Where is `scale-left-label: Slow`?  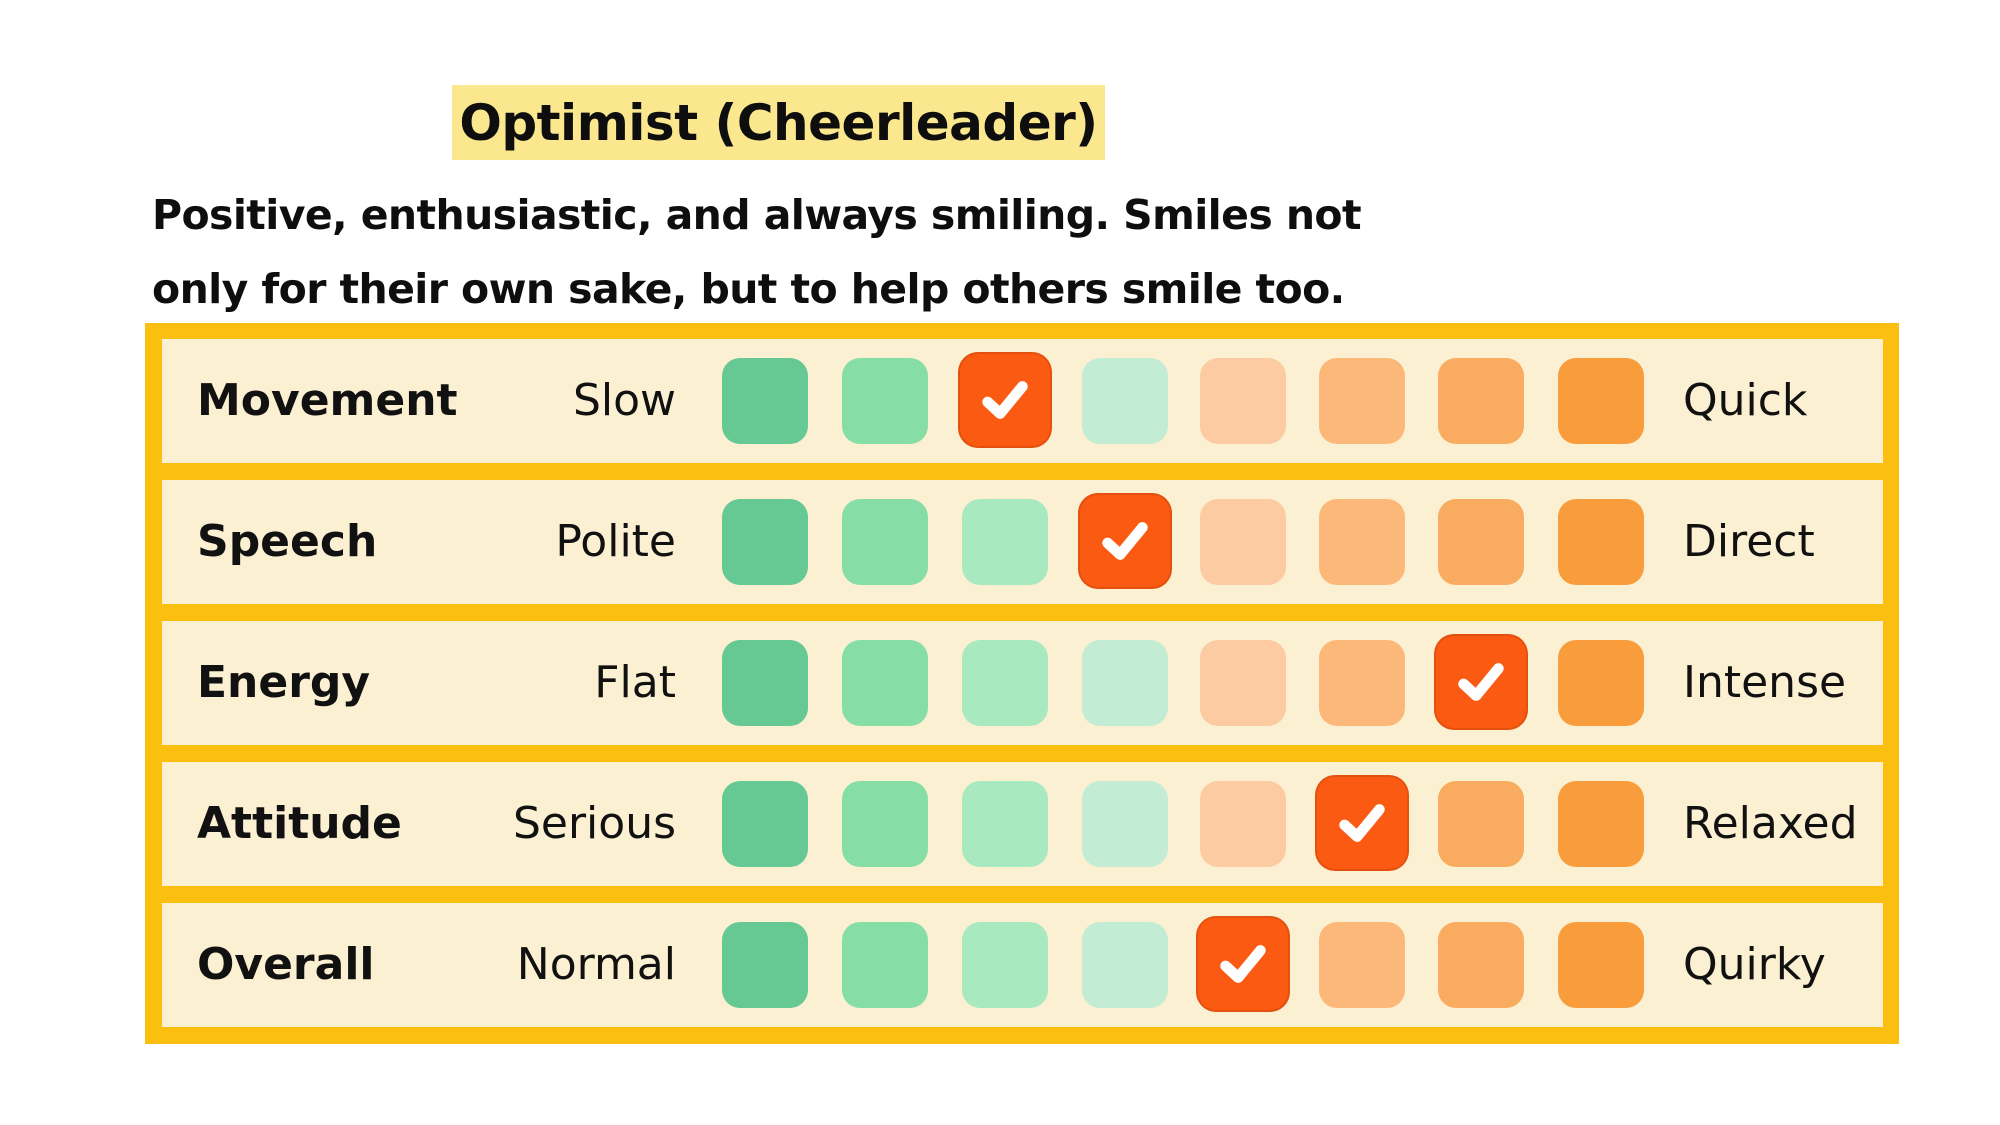
scale-left-label: Slow is located at coordinates (624, 400).